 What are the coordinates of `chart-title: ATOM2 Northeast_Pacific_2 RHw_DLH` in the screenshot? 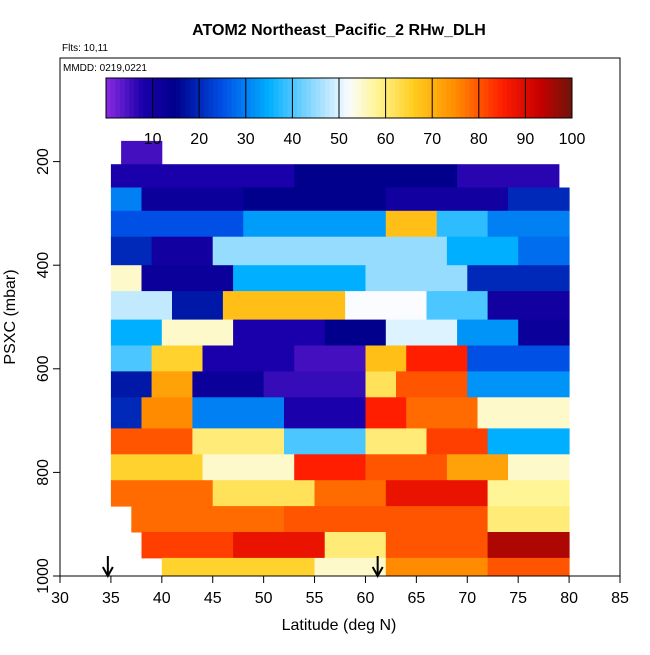 It's located at (339, 30).